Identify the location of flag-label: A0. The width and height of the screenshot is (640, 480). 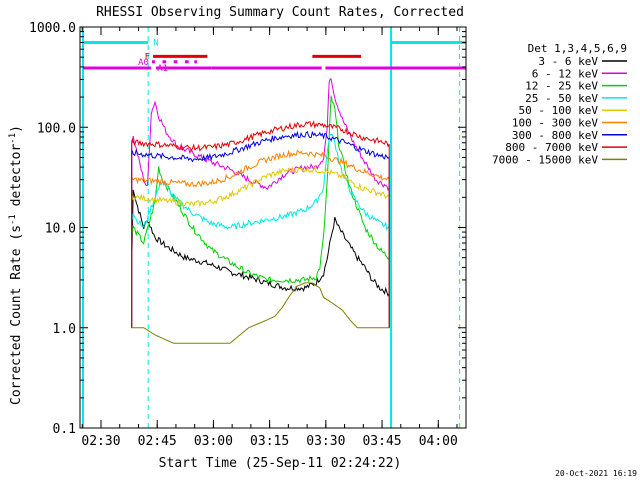
(143, 63).